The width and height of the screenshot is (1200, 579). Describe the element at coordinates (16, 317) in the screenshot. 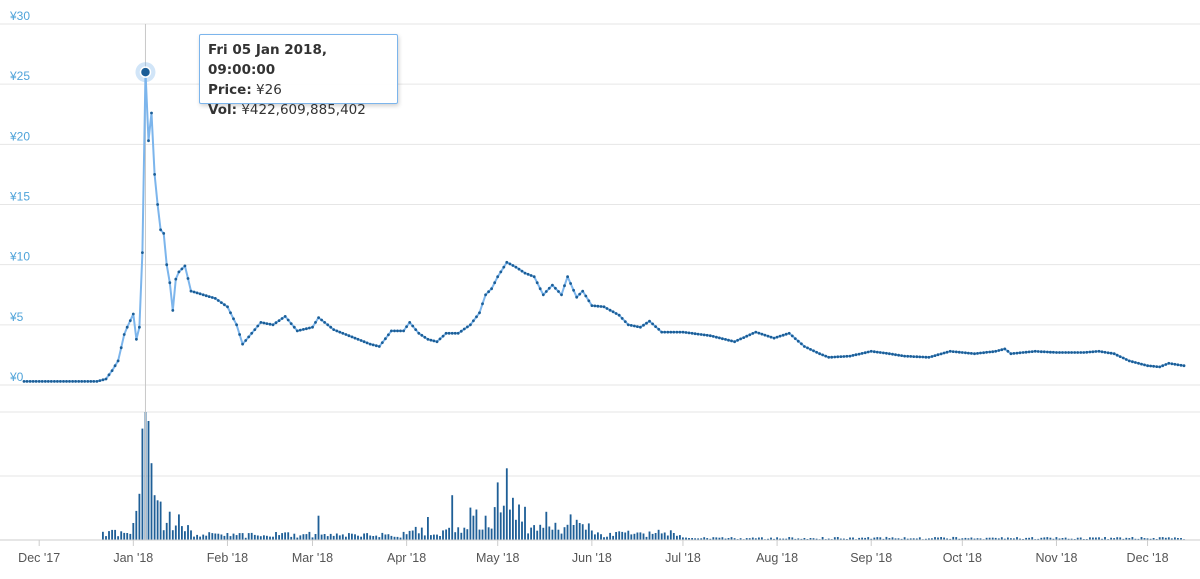

I see `y-tick-label: ¥5` at that location.